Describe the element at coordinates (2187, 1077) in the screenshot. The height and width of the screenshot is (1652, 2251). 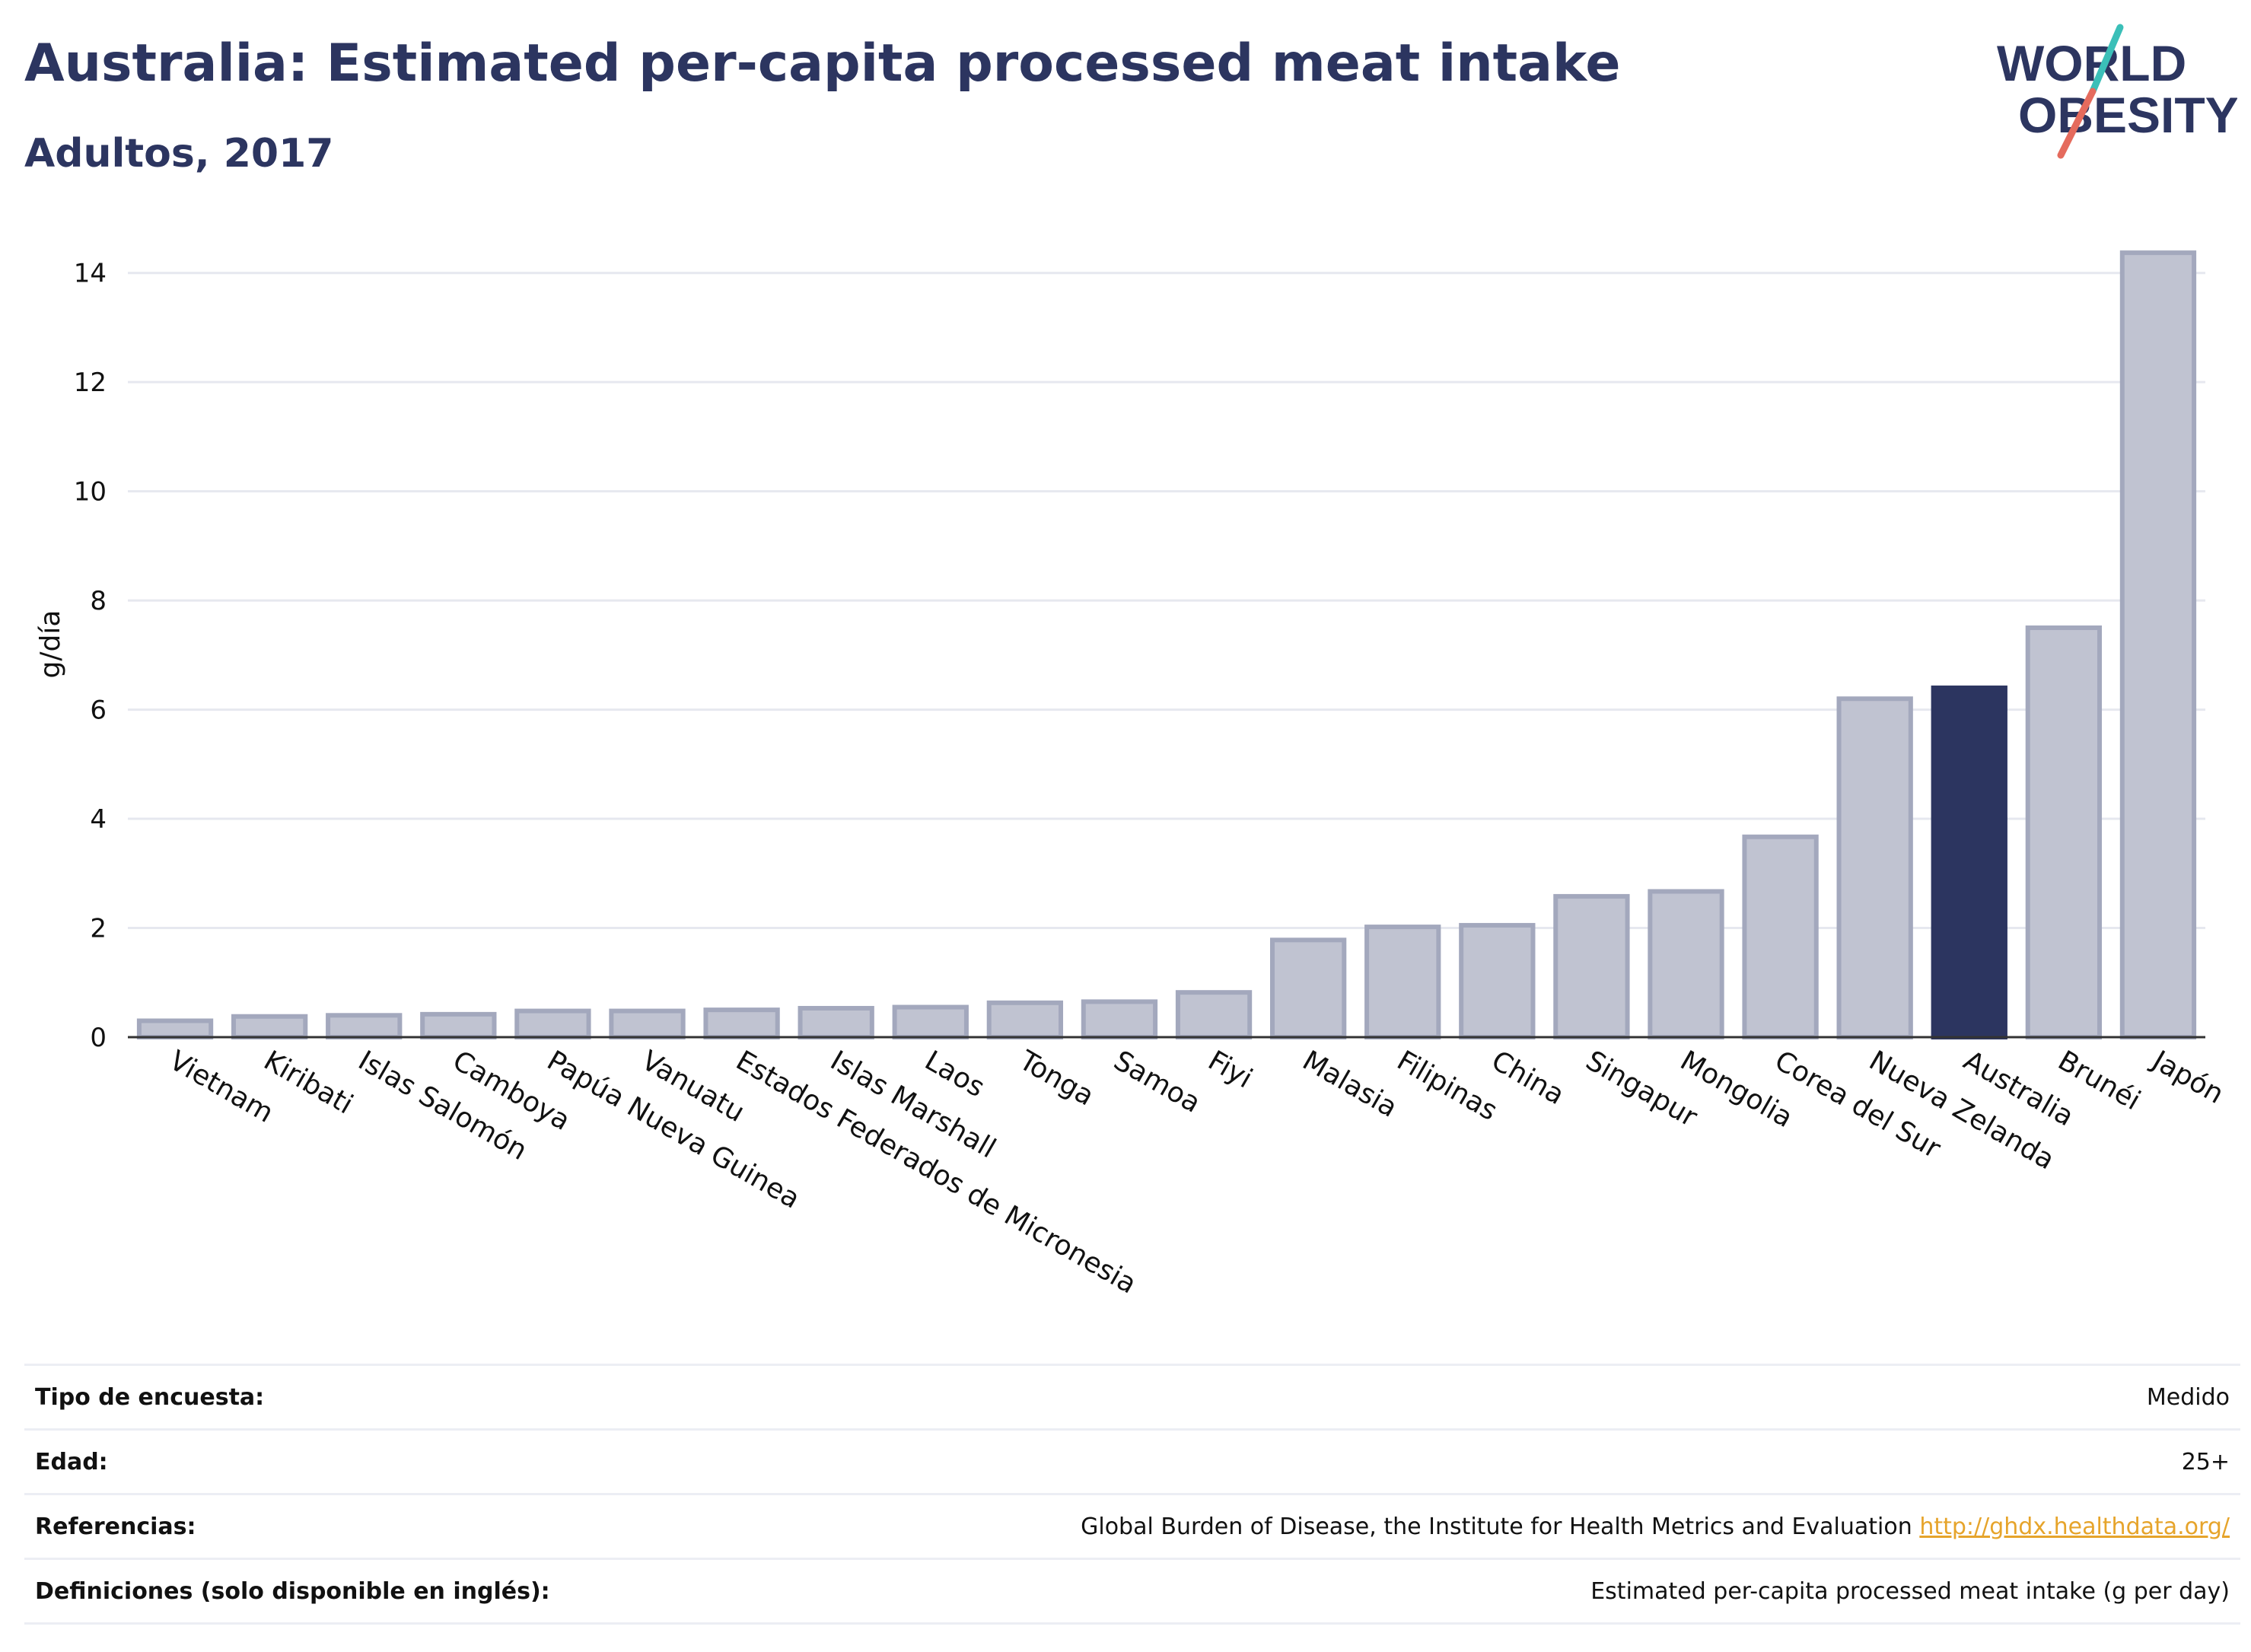
I see `x-tick-label: Japón` at that location.